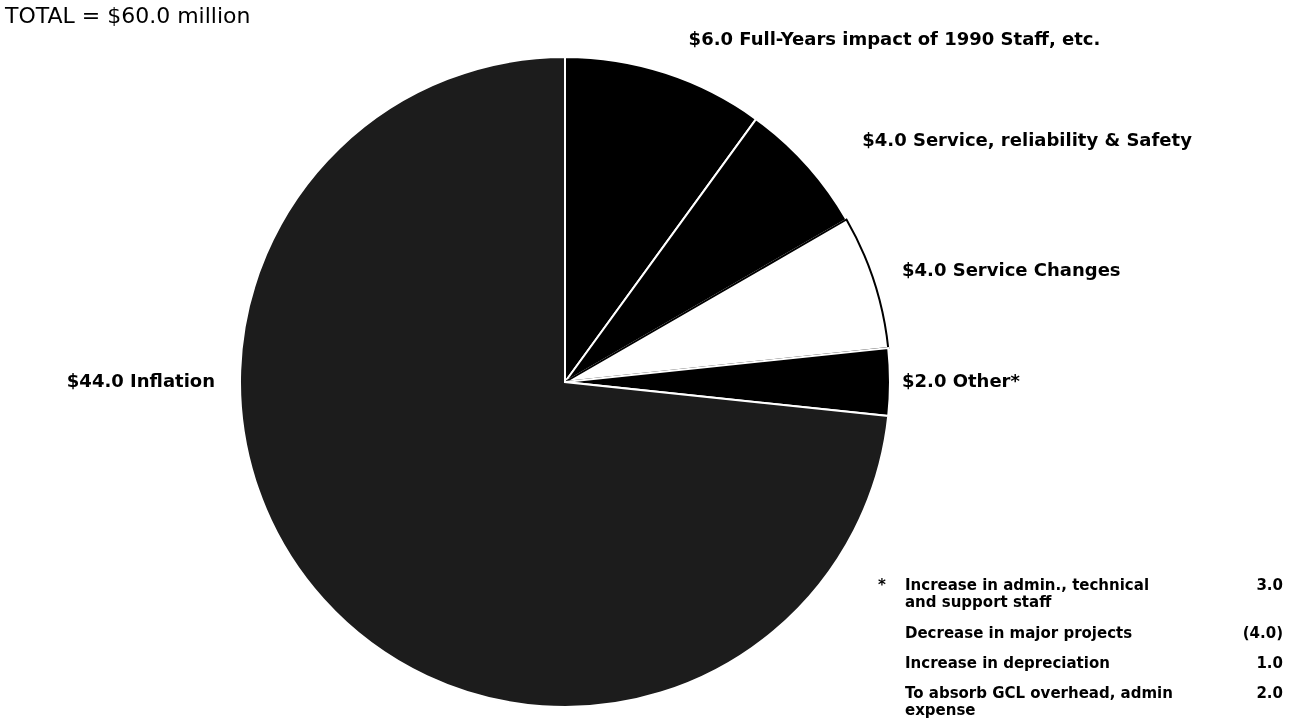 This screenshot has width=1293, height=724. I want to click on chart-title: TOTAL = $60.0 million, so click(127, 15).